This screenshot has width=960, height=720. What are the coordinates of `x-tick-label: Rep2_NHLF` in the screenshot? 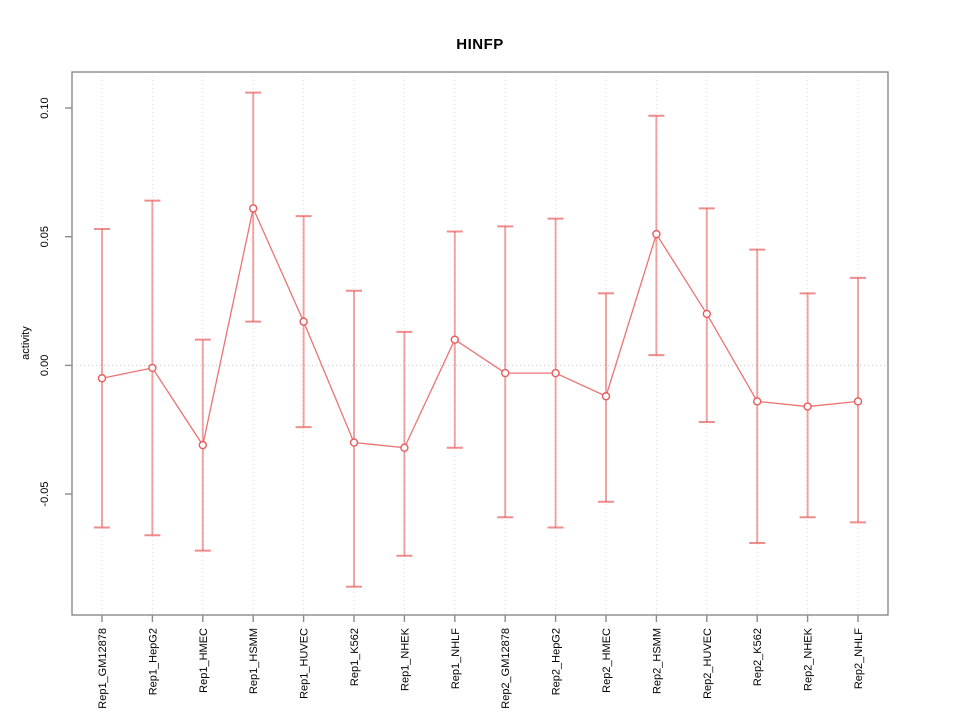 It's located at (859, 658).